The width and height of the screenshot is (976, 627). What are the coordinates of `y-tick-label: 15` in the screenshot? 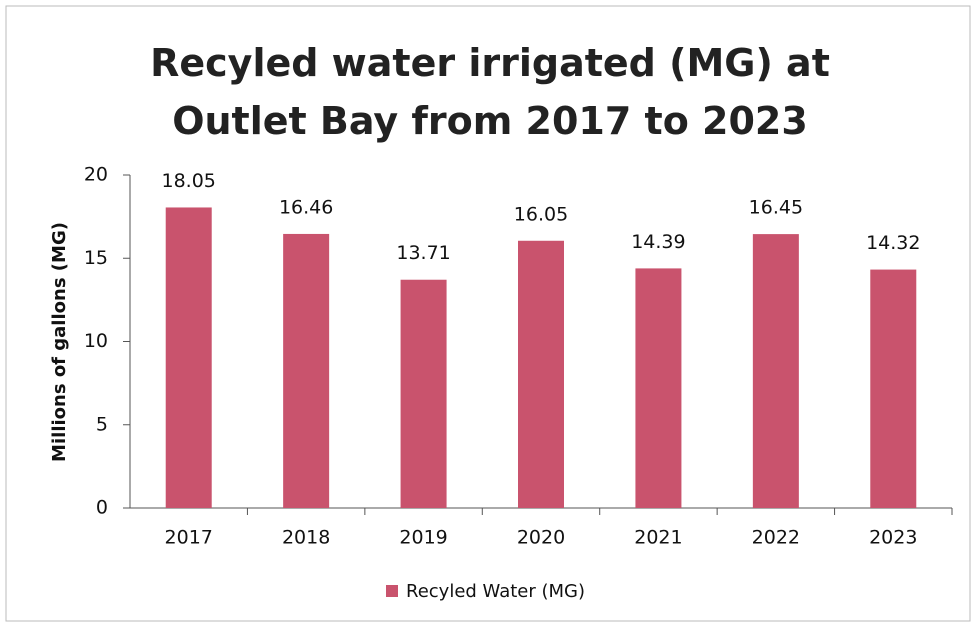 It's located at (96, 258).